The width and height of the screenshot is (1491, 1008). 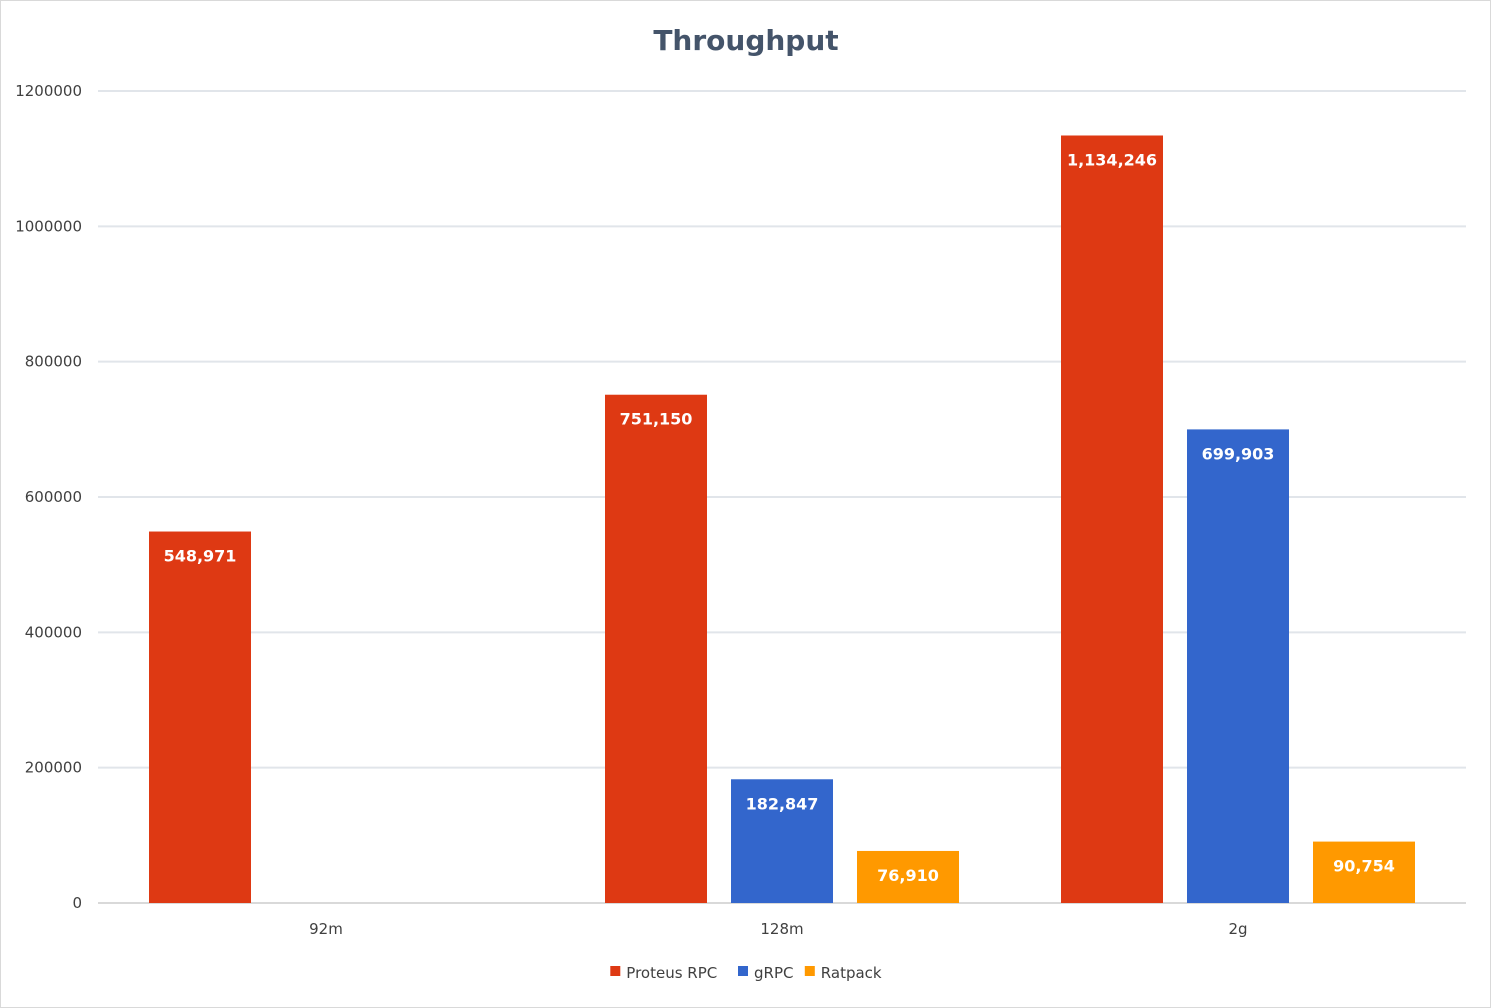 I want to click on data-label: 548,971, so click(x=200, y=556).